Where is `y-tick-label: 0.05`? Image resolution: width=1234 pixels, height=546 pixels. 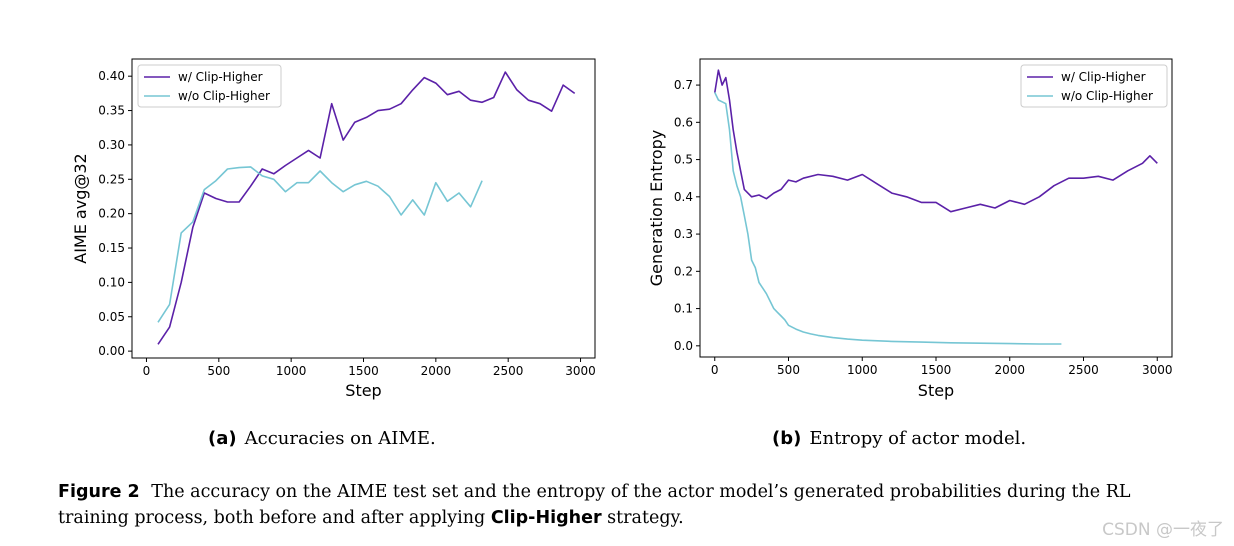 y-tick-label: 0.05 is located at coordinates (111, 317).